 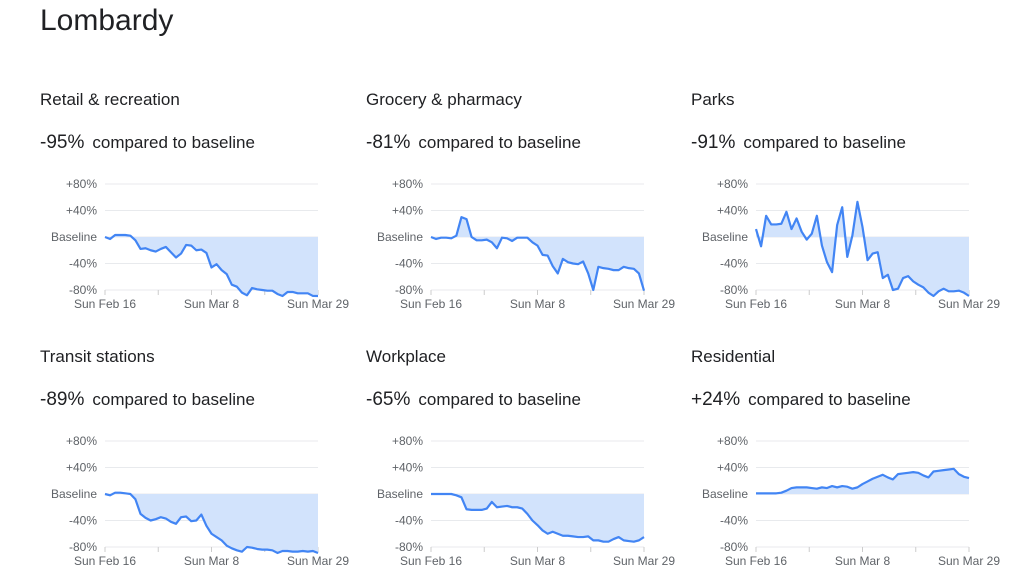 What do you see at coordinates (62, 142) in the screenshot?
I see `headline-value: -95%` at bounding box center [62, 142].